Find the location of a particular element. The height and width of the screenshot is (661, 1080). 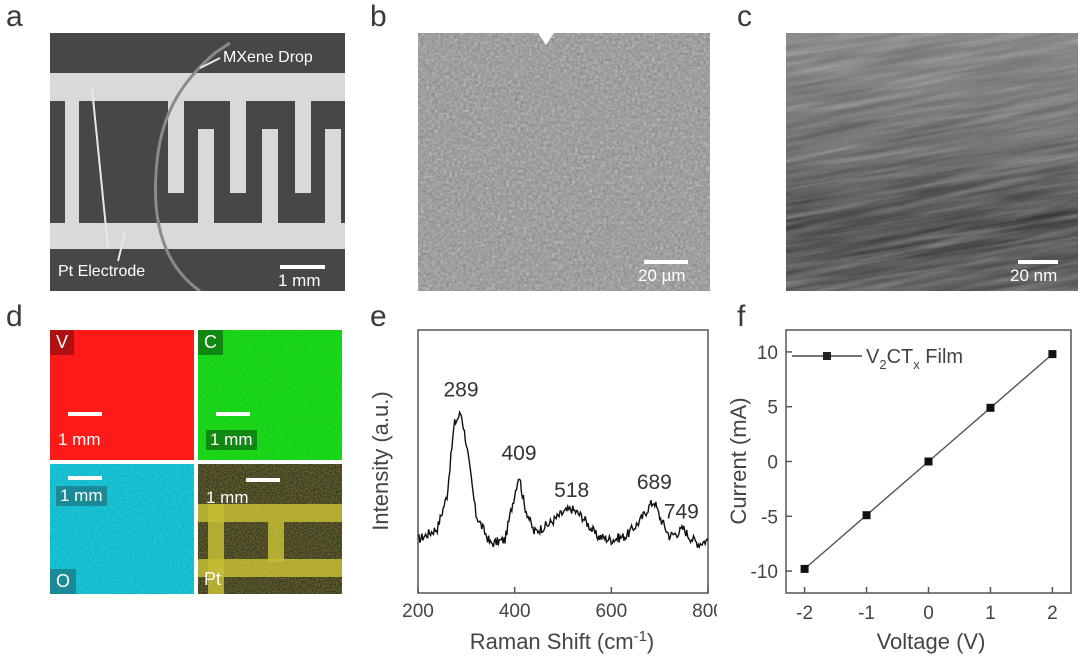

sem-texture is located at coordinates (564, 162).